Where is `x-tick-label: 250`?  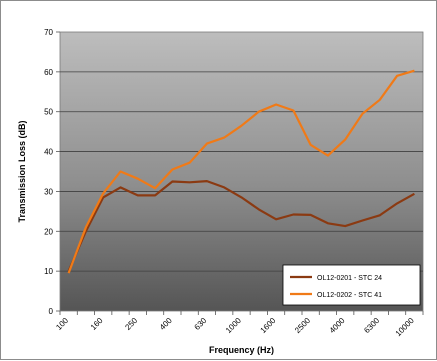 x-tick-label: 250 is located at coordinates (131, 324).